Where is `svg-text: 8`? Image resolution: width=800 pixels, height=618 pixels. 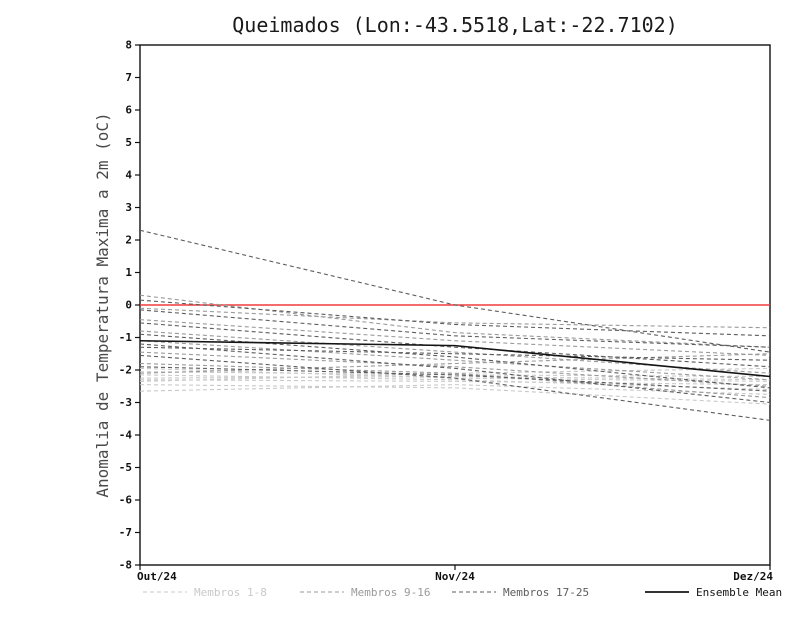 svg-text: 8 is located at coordinates (128, 45).